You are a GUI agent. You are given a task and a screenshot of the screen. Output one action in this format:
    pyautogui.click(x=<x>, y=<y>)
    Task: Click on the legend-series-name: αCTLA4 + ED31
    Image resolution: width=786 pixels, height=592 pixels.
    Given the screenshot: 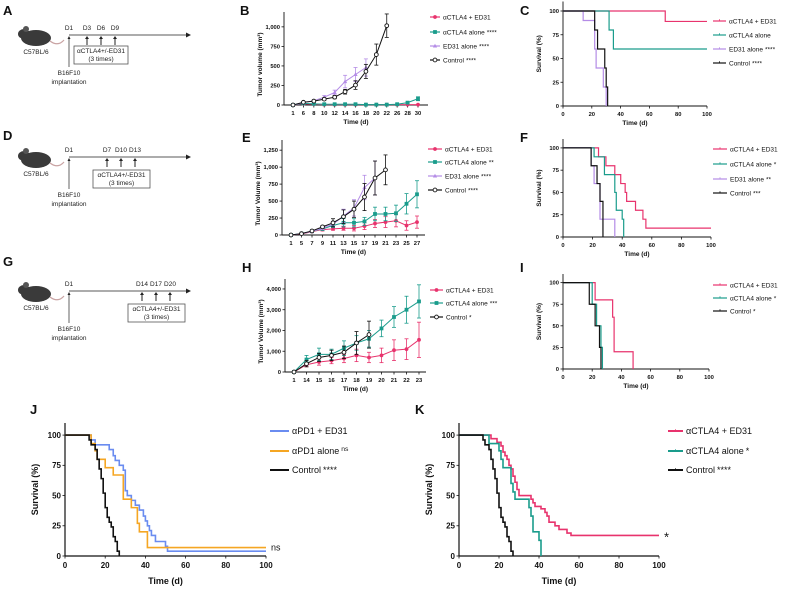 What is the action you would take?
    pyautogui.click(x=469, y=149)
    